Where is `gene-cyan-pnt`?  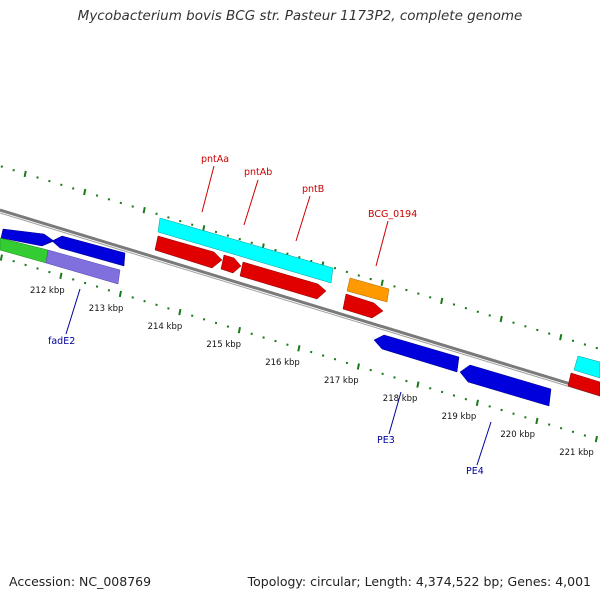 gene-cyan-pnt is located at coordinates (245, 250).